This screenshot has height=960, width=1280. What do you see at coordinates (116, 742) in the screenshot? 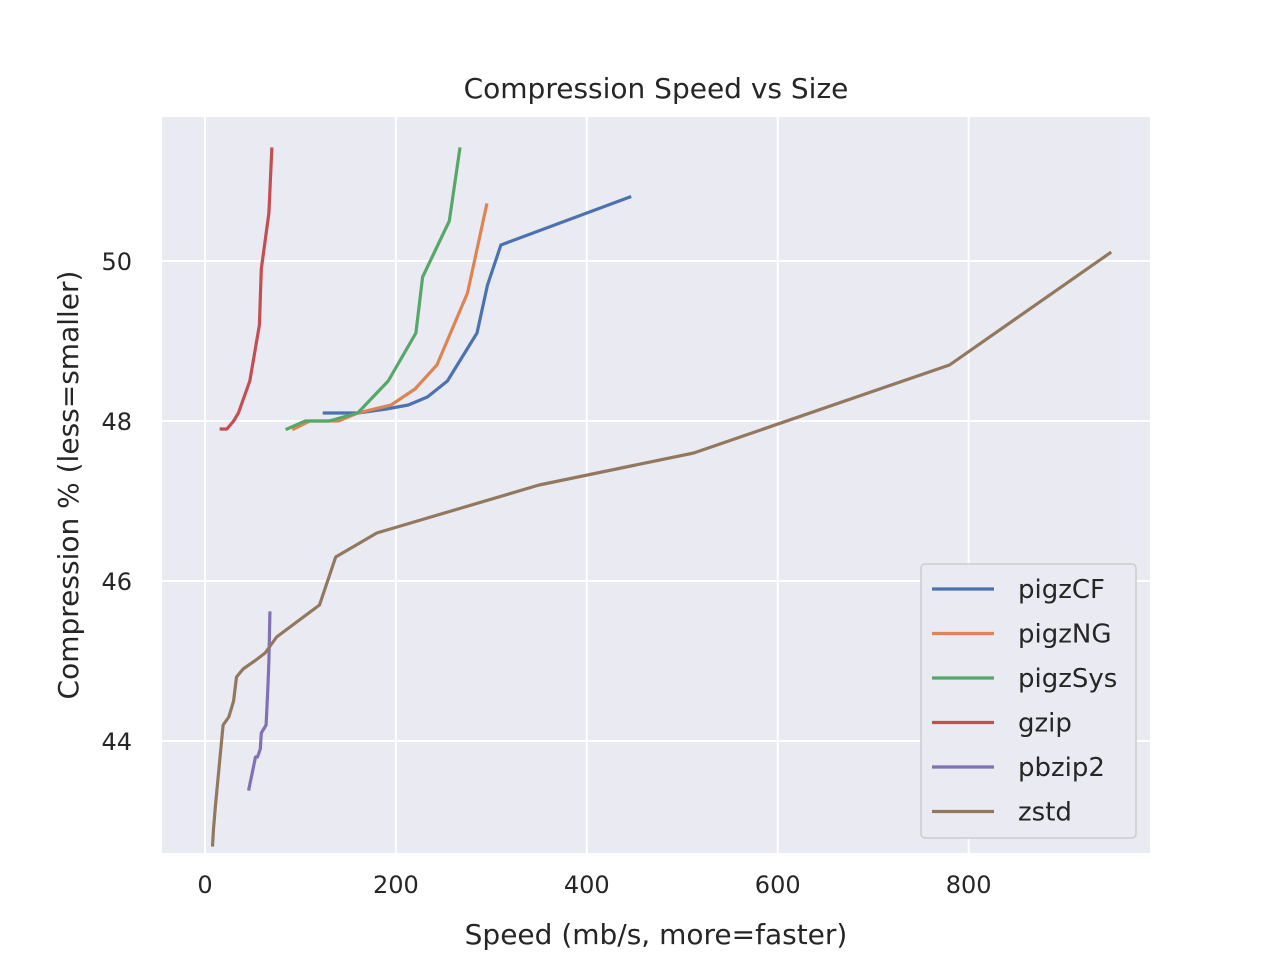
I see `y-tick-label: 44` at bounding box center [116, 742].